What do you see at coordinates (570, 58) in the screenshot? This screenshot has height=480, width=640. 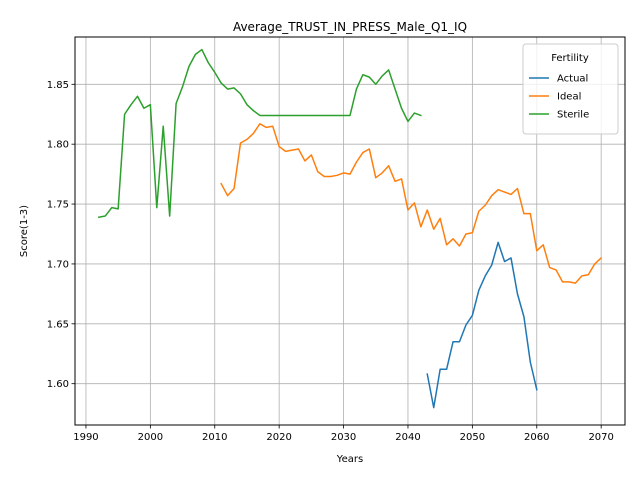 I see `legend-title: Fertility` at bounding box center [570, 58].